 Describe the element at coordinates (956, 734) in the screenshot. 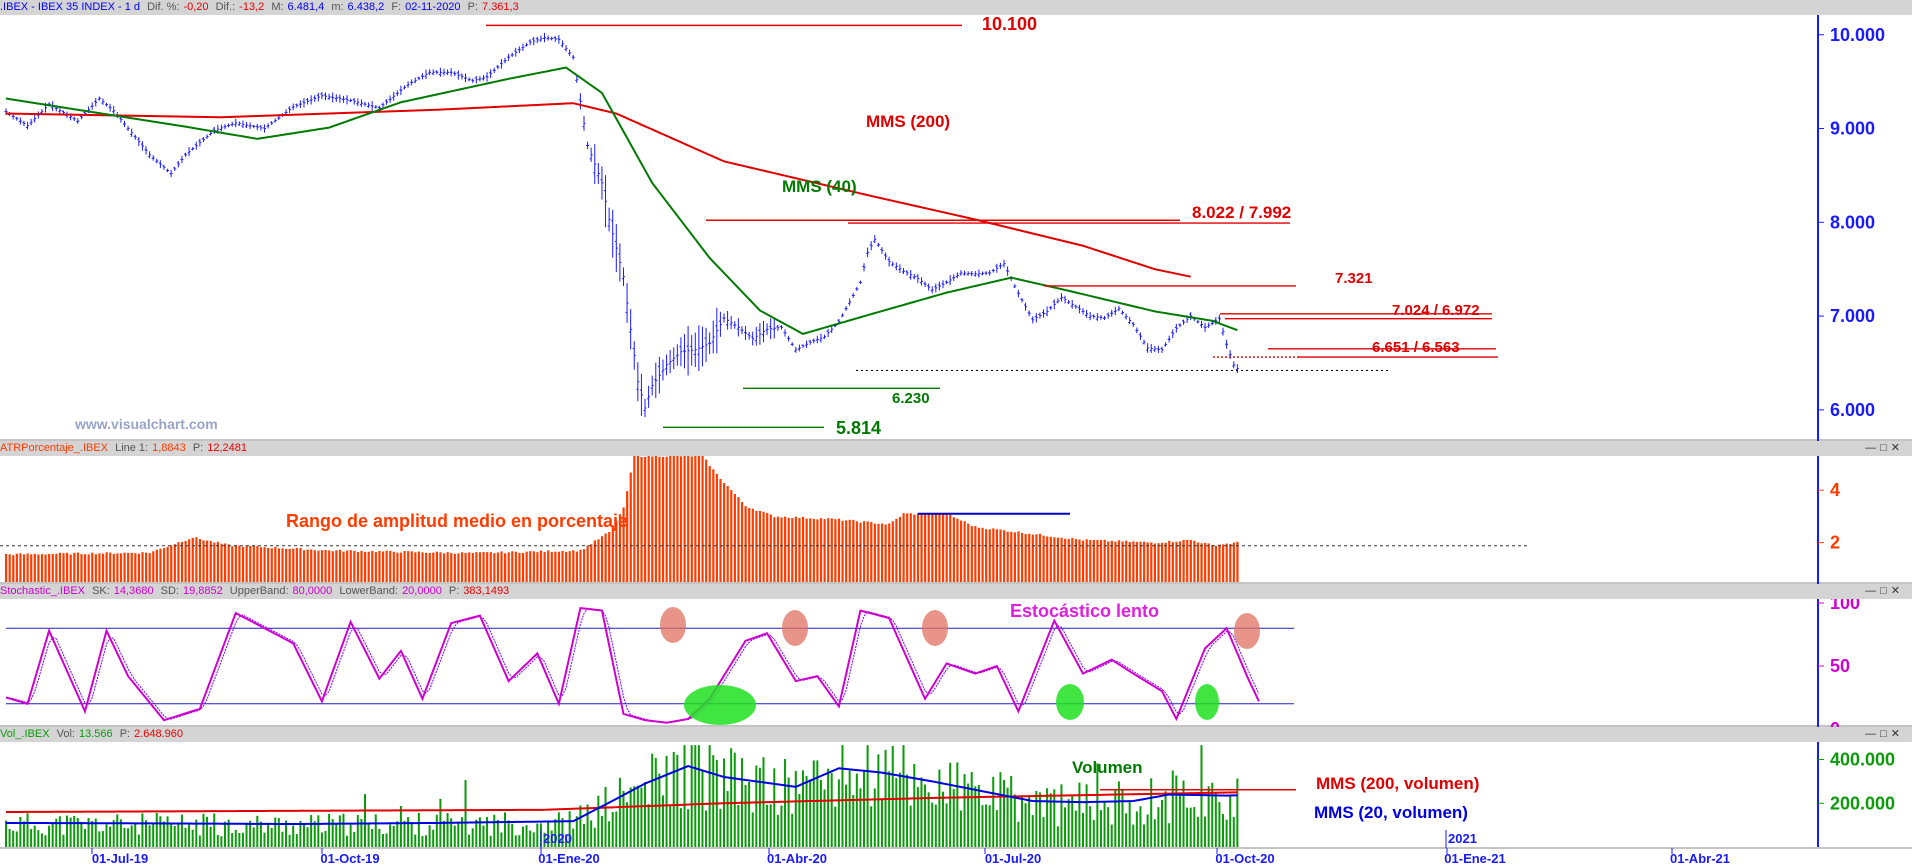

I see `volume-panel-header: Vol_.IBEX Vol: 13.566 P: 2.648.960 —□✕` at that location.